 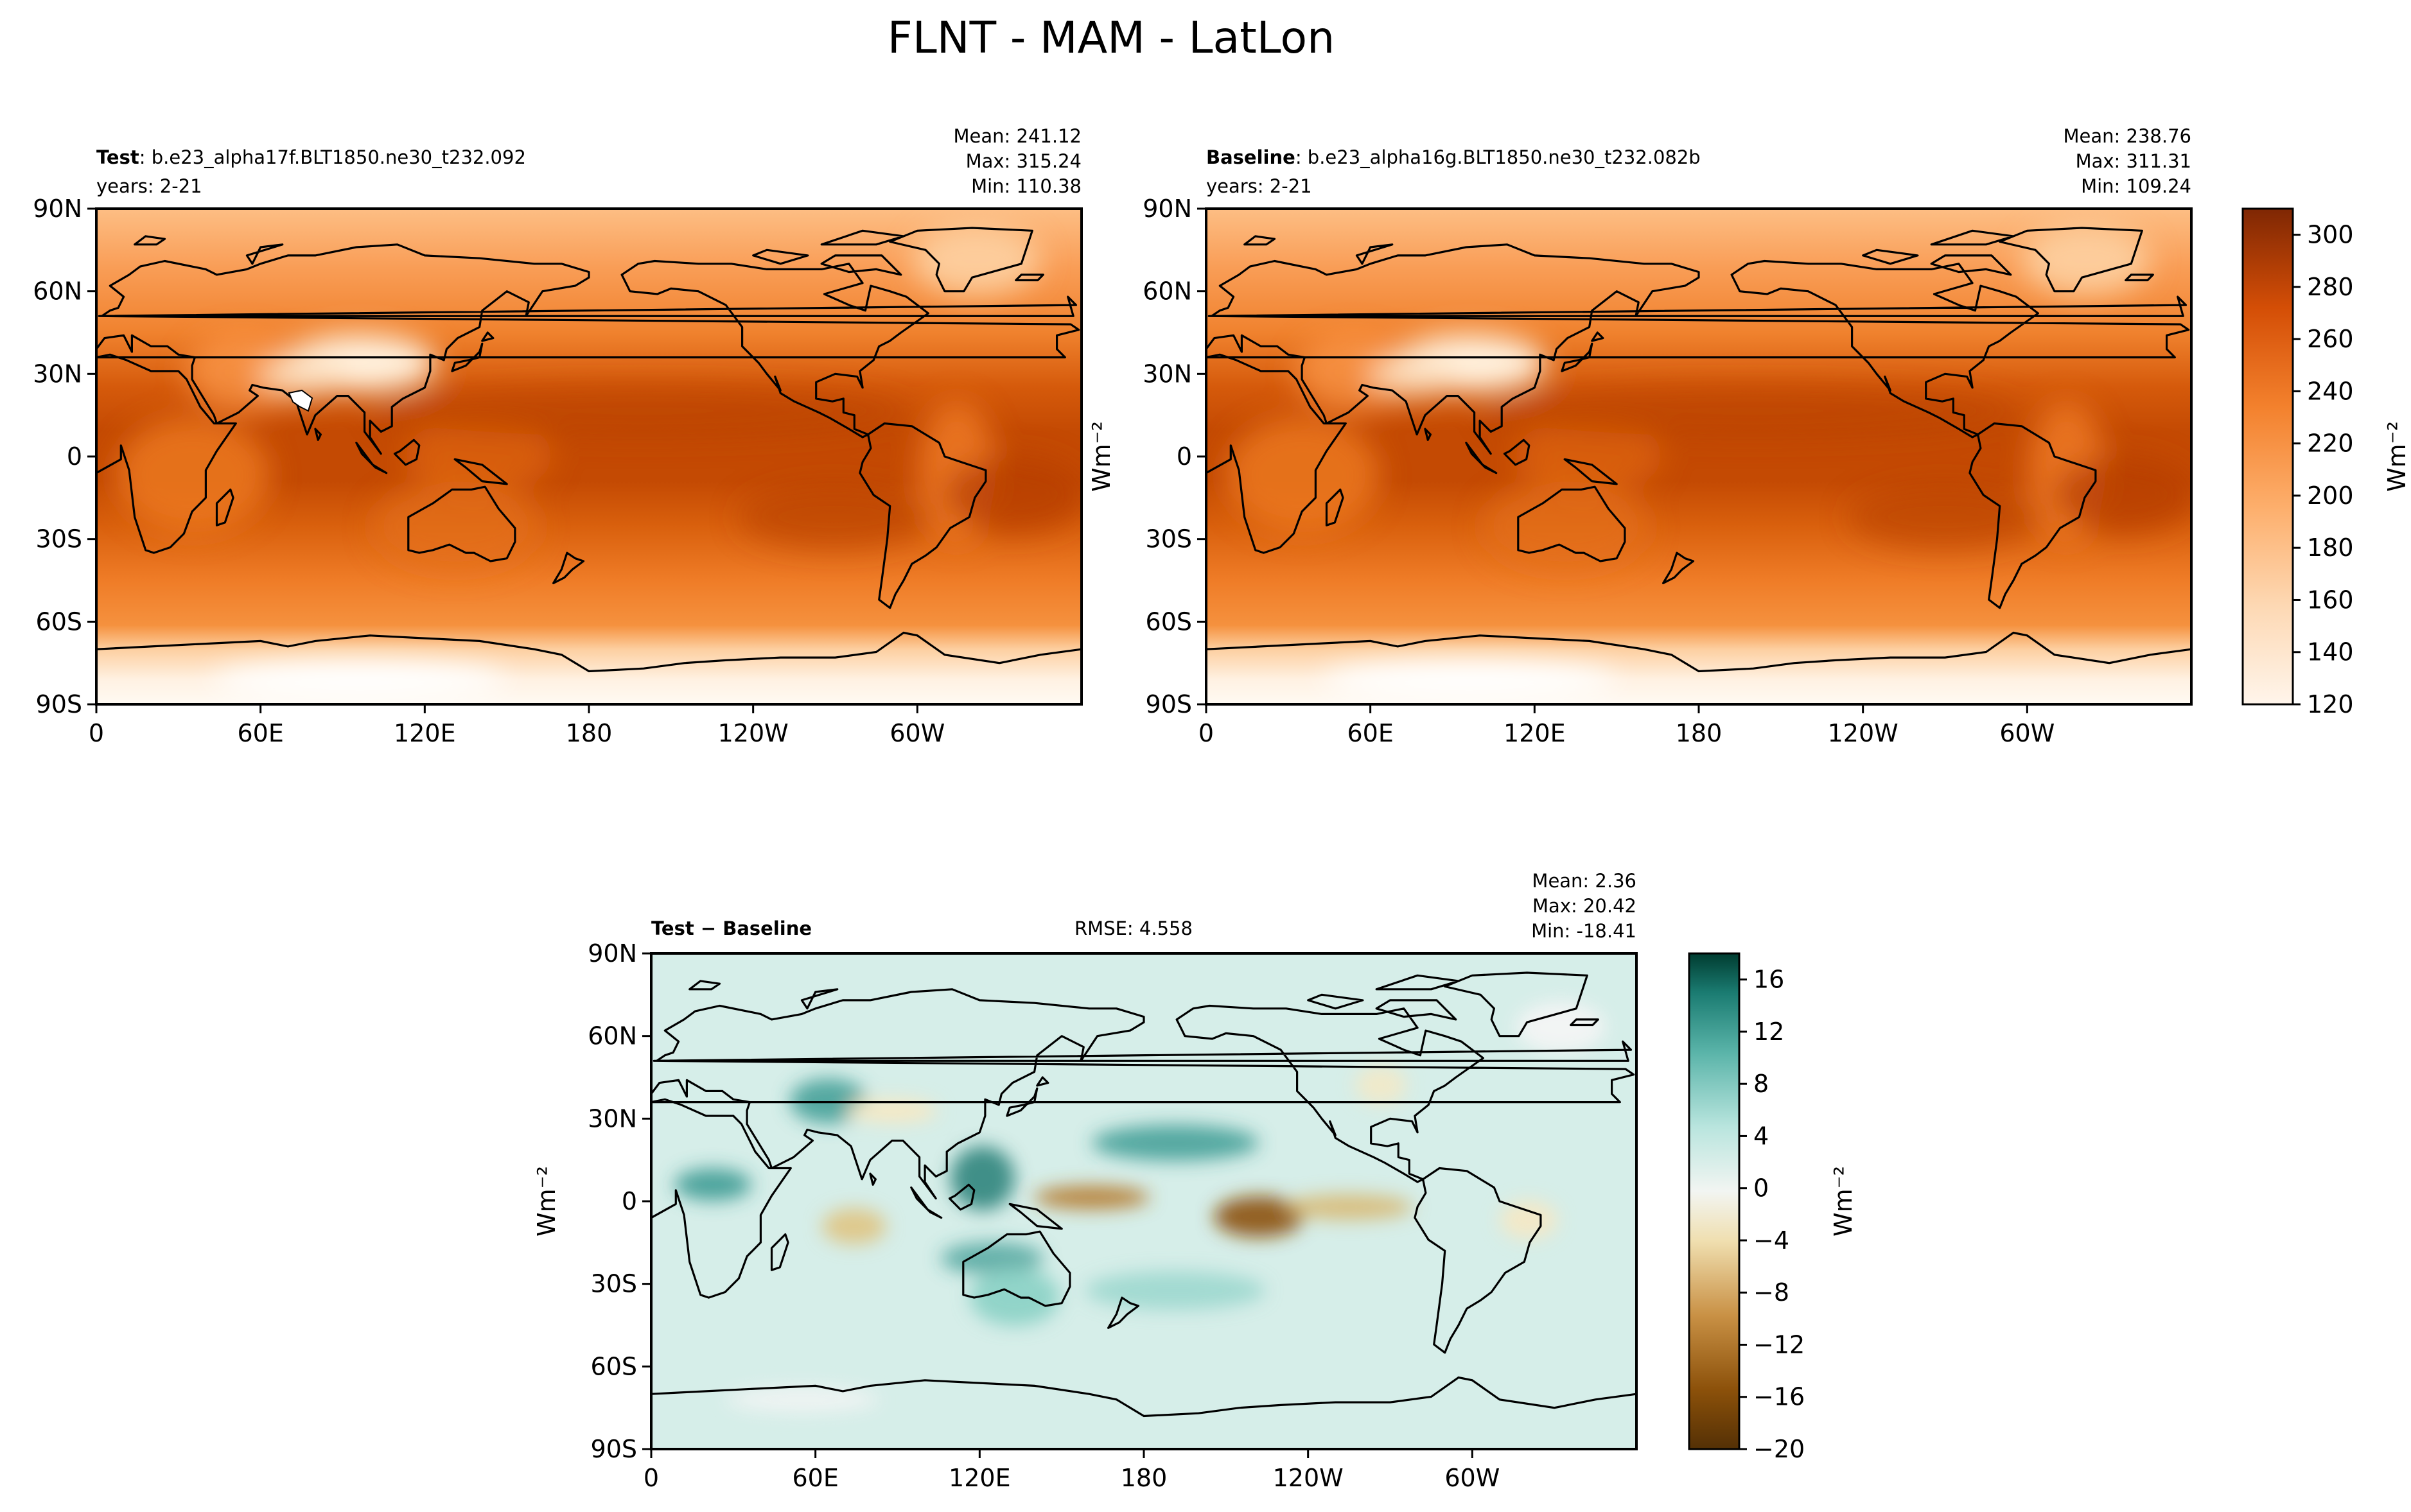 What do you see at coordinates (1771, 1240) in the screenshot?
I see `diff-colorbar-label: −4` at bounding box center [1771, 1240].